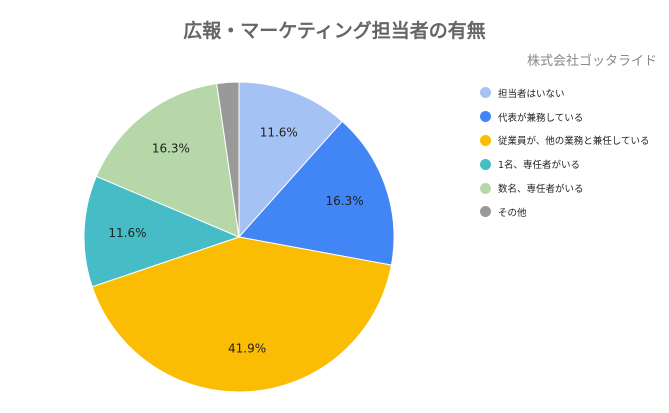  Describe the element at coordinates (512, 213) in the screenshot. I see `legend-label-5: その他` at that location.